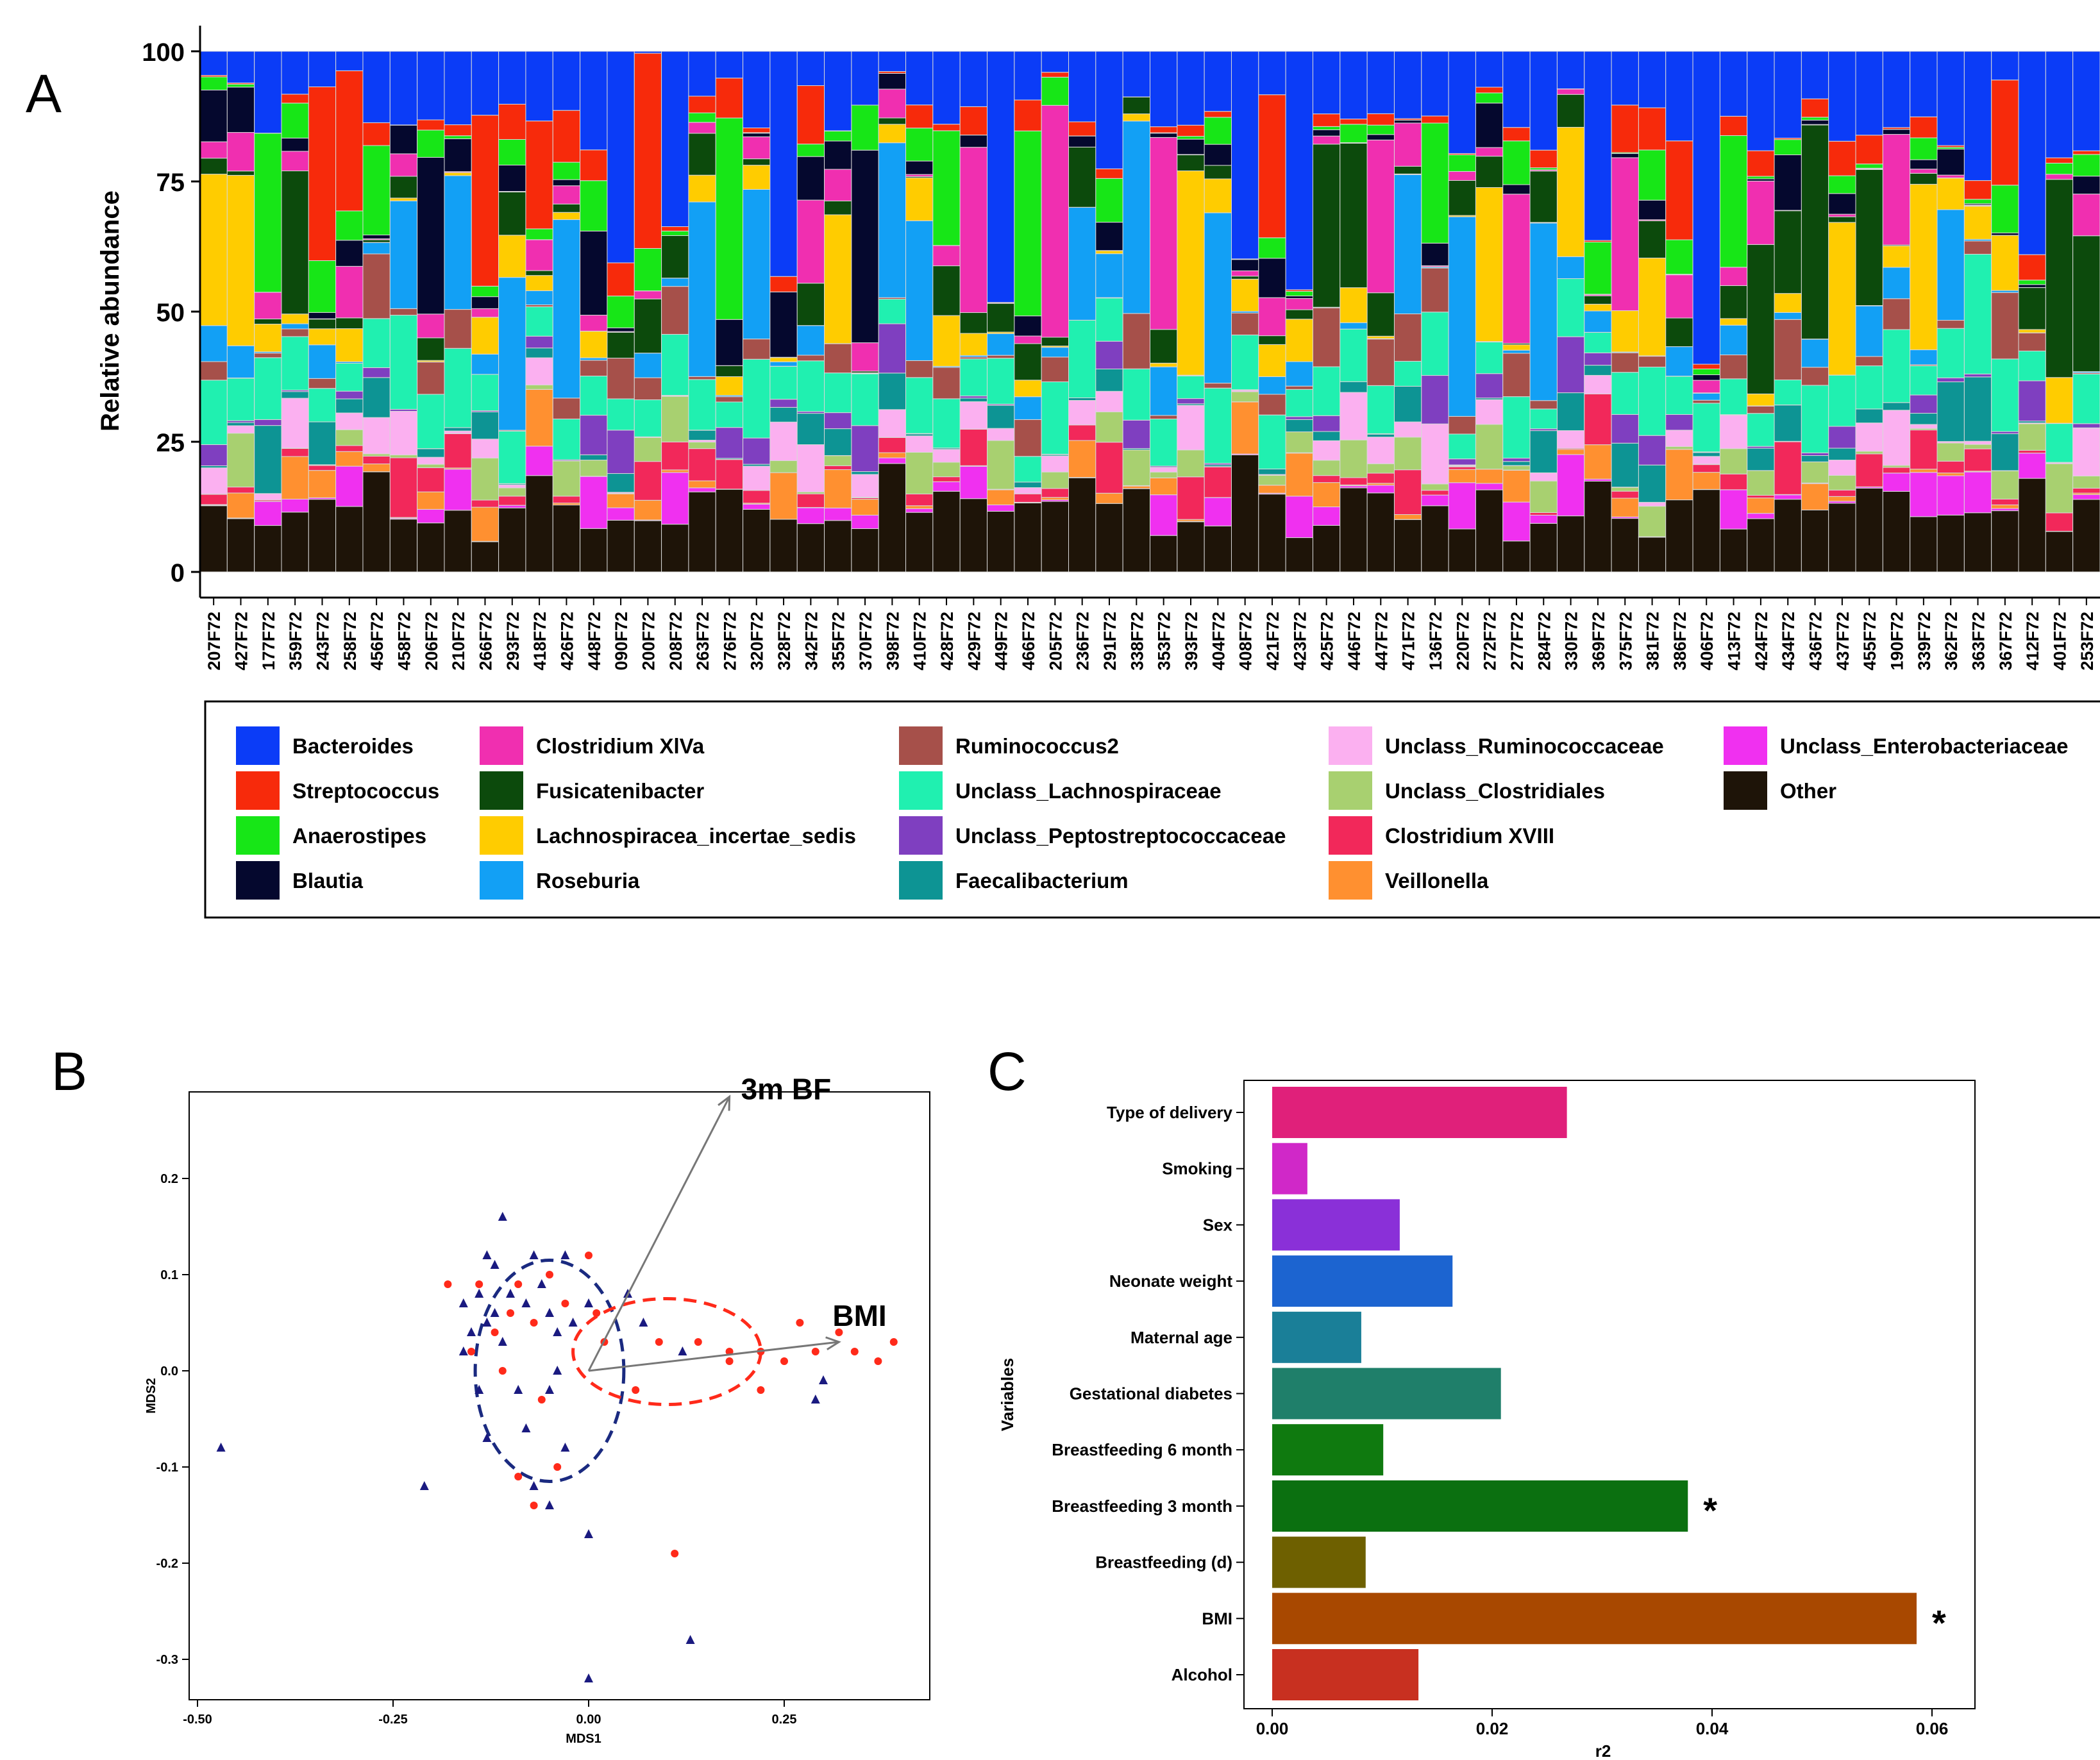 The width and height of the screenshot is (2100, 1760). What do you see at coordinates (1932, 1728) in the screenshot?
I see `x-tick-label: 0.06` at bounding box center [1932, 1728].